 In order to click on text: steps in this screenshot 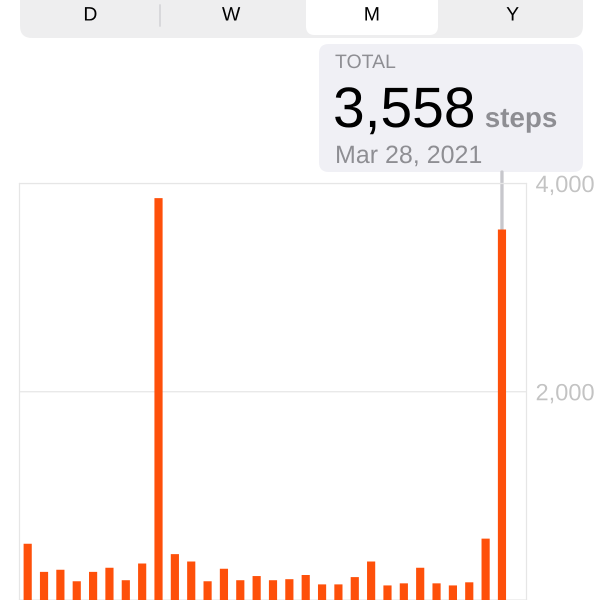, I will do `click(521, 120)`.